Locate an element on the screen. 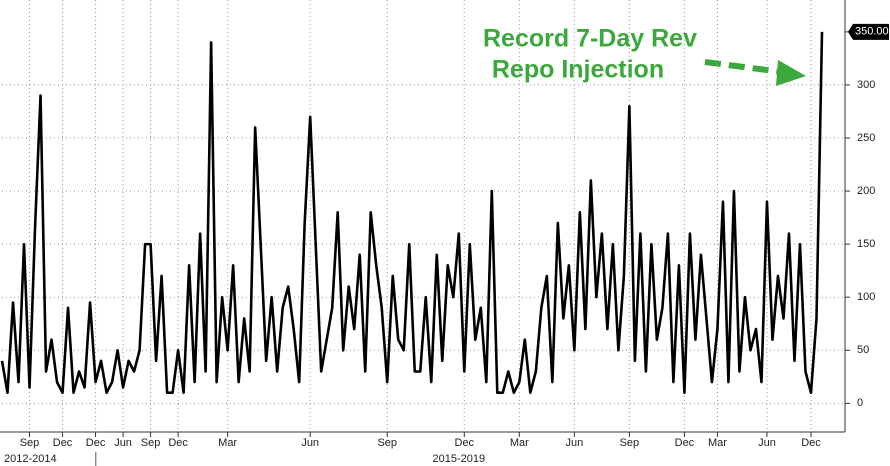  x-group-label: 2015-2019 is located at coordinates (458, 459).